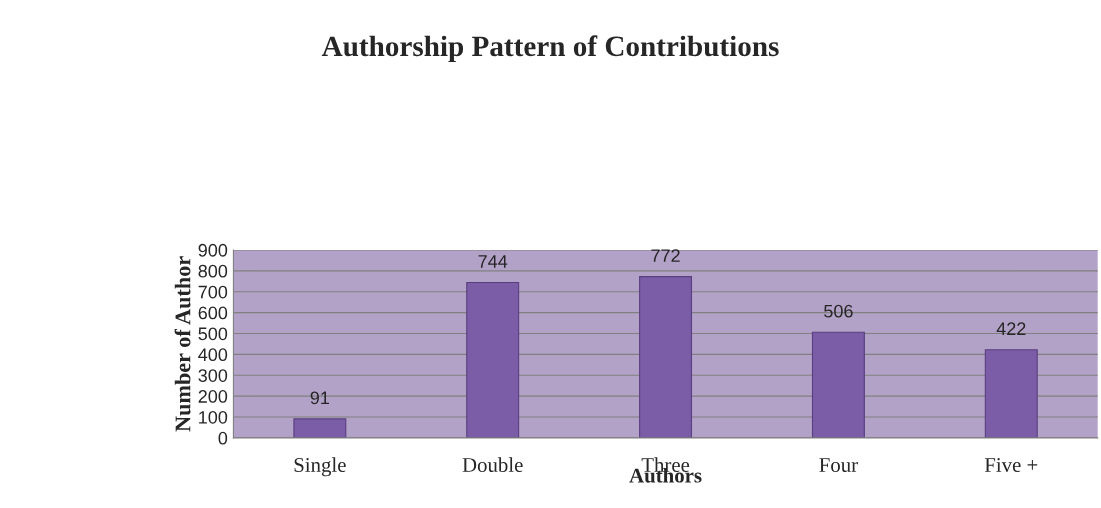 Image resolution: width=1101 pixels, height=508 pixels. Describe the element at coordinates (1011, 328) in the screenshot. I see `data-label: 422` at that location.